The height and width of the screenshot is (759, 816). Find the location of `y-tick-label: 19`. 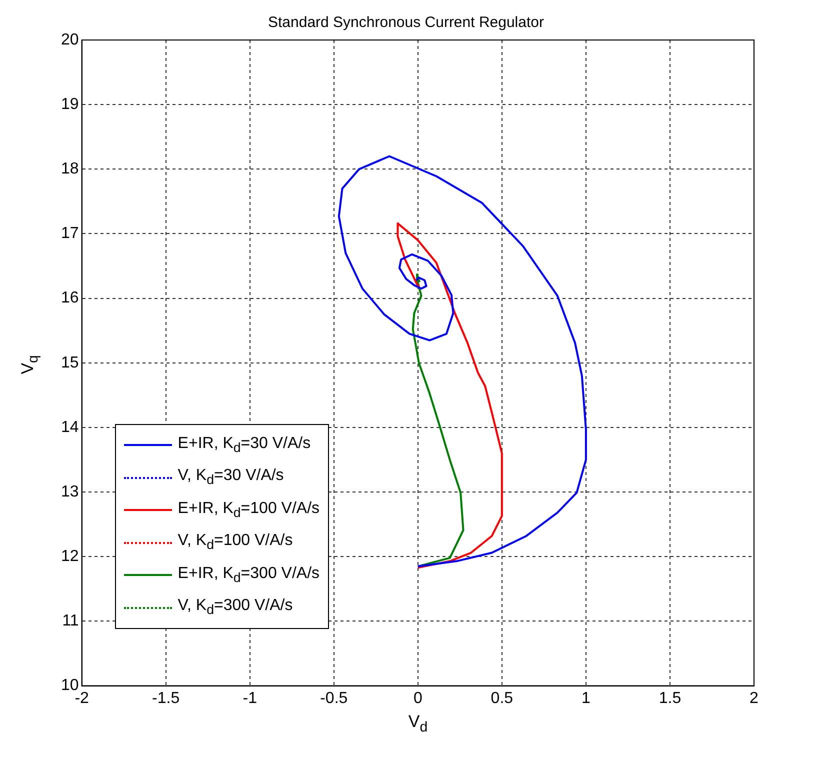

y-tick-label: 19 is located at coordinates (70, 104).